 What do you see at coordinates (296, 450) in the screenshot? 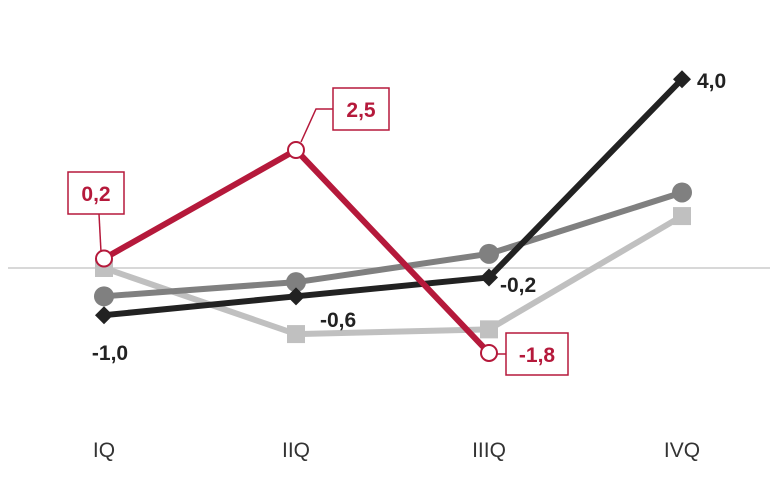
I see `x-tick-label: IIQ` at bounding box center [296, 450].